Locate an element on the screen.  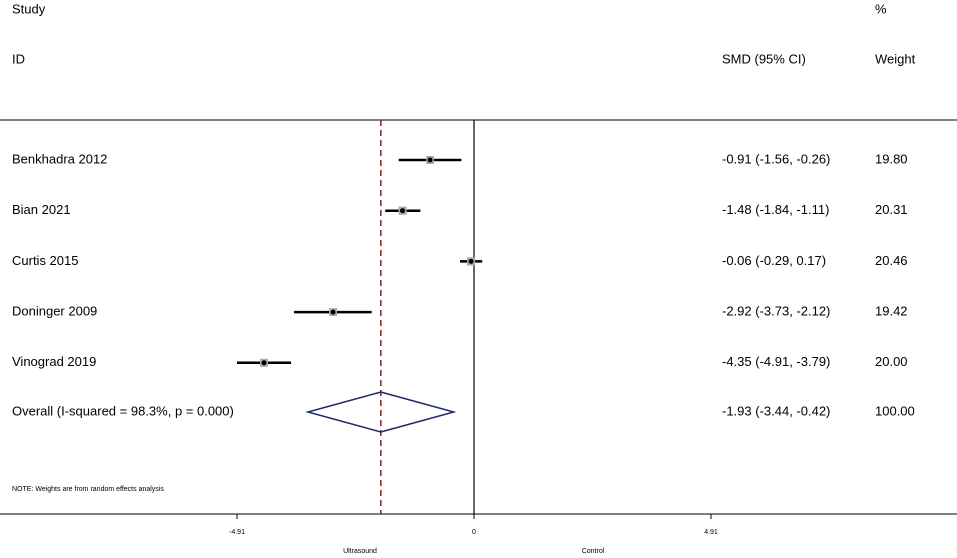
x-label-left: Ultrasound is located at coordinates (360, 551).